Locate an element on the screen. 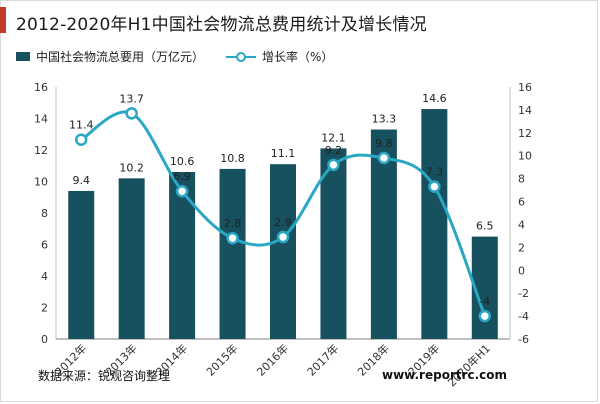  chart-title: 2012-2020年H1中国社会物流总费用统计及增长情况 is located at coordinates (221, 25).